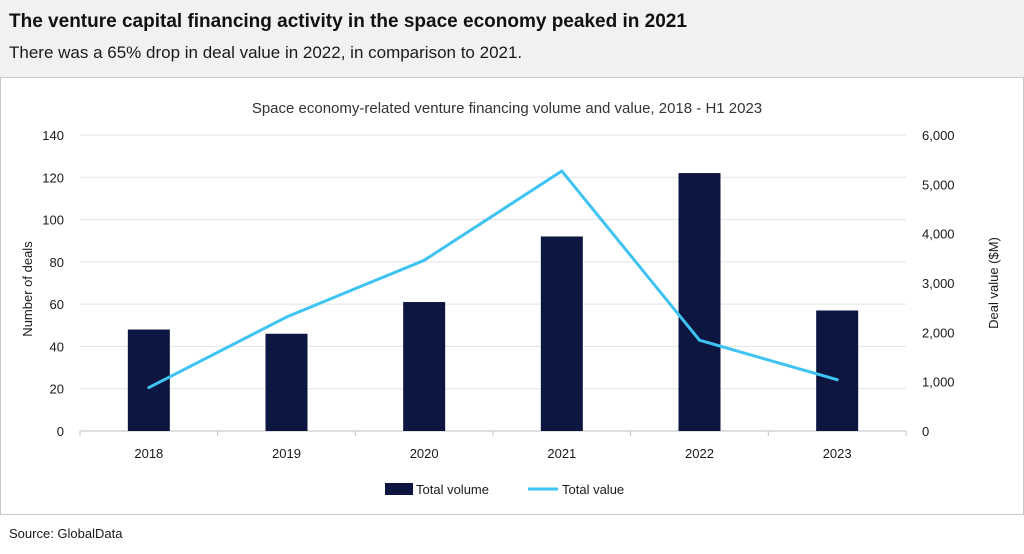 This screenshot has width=1024, height=554. I want to click on left-axis-ticks: 0 20 40 60 80 100 120 140, so click(53, 283).